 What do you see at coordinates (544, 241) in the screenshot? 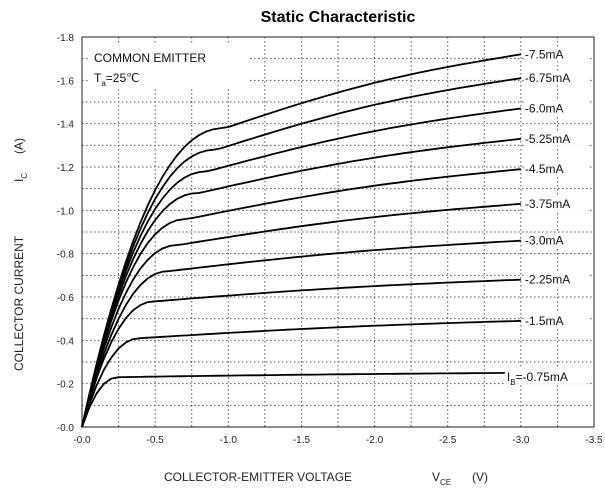
I see `series-label: -3.0mA` at bounding box center [544, 241].